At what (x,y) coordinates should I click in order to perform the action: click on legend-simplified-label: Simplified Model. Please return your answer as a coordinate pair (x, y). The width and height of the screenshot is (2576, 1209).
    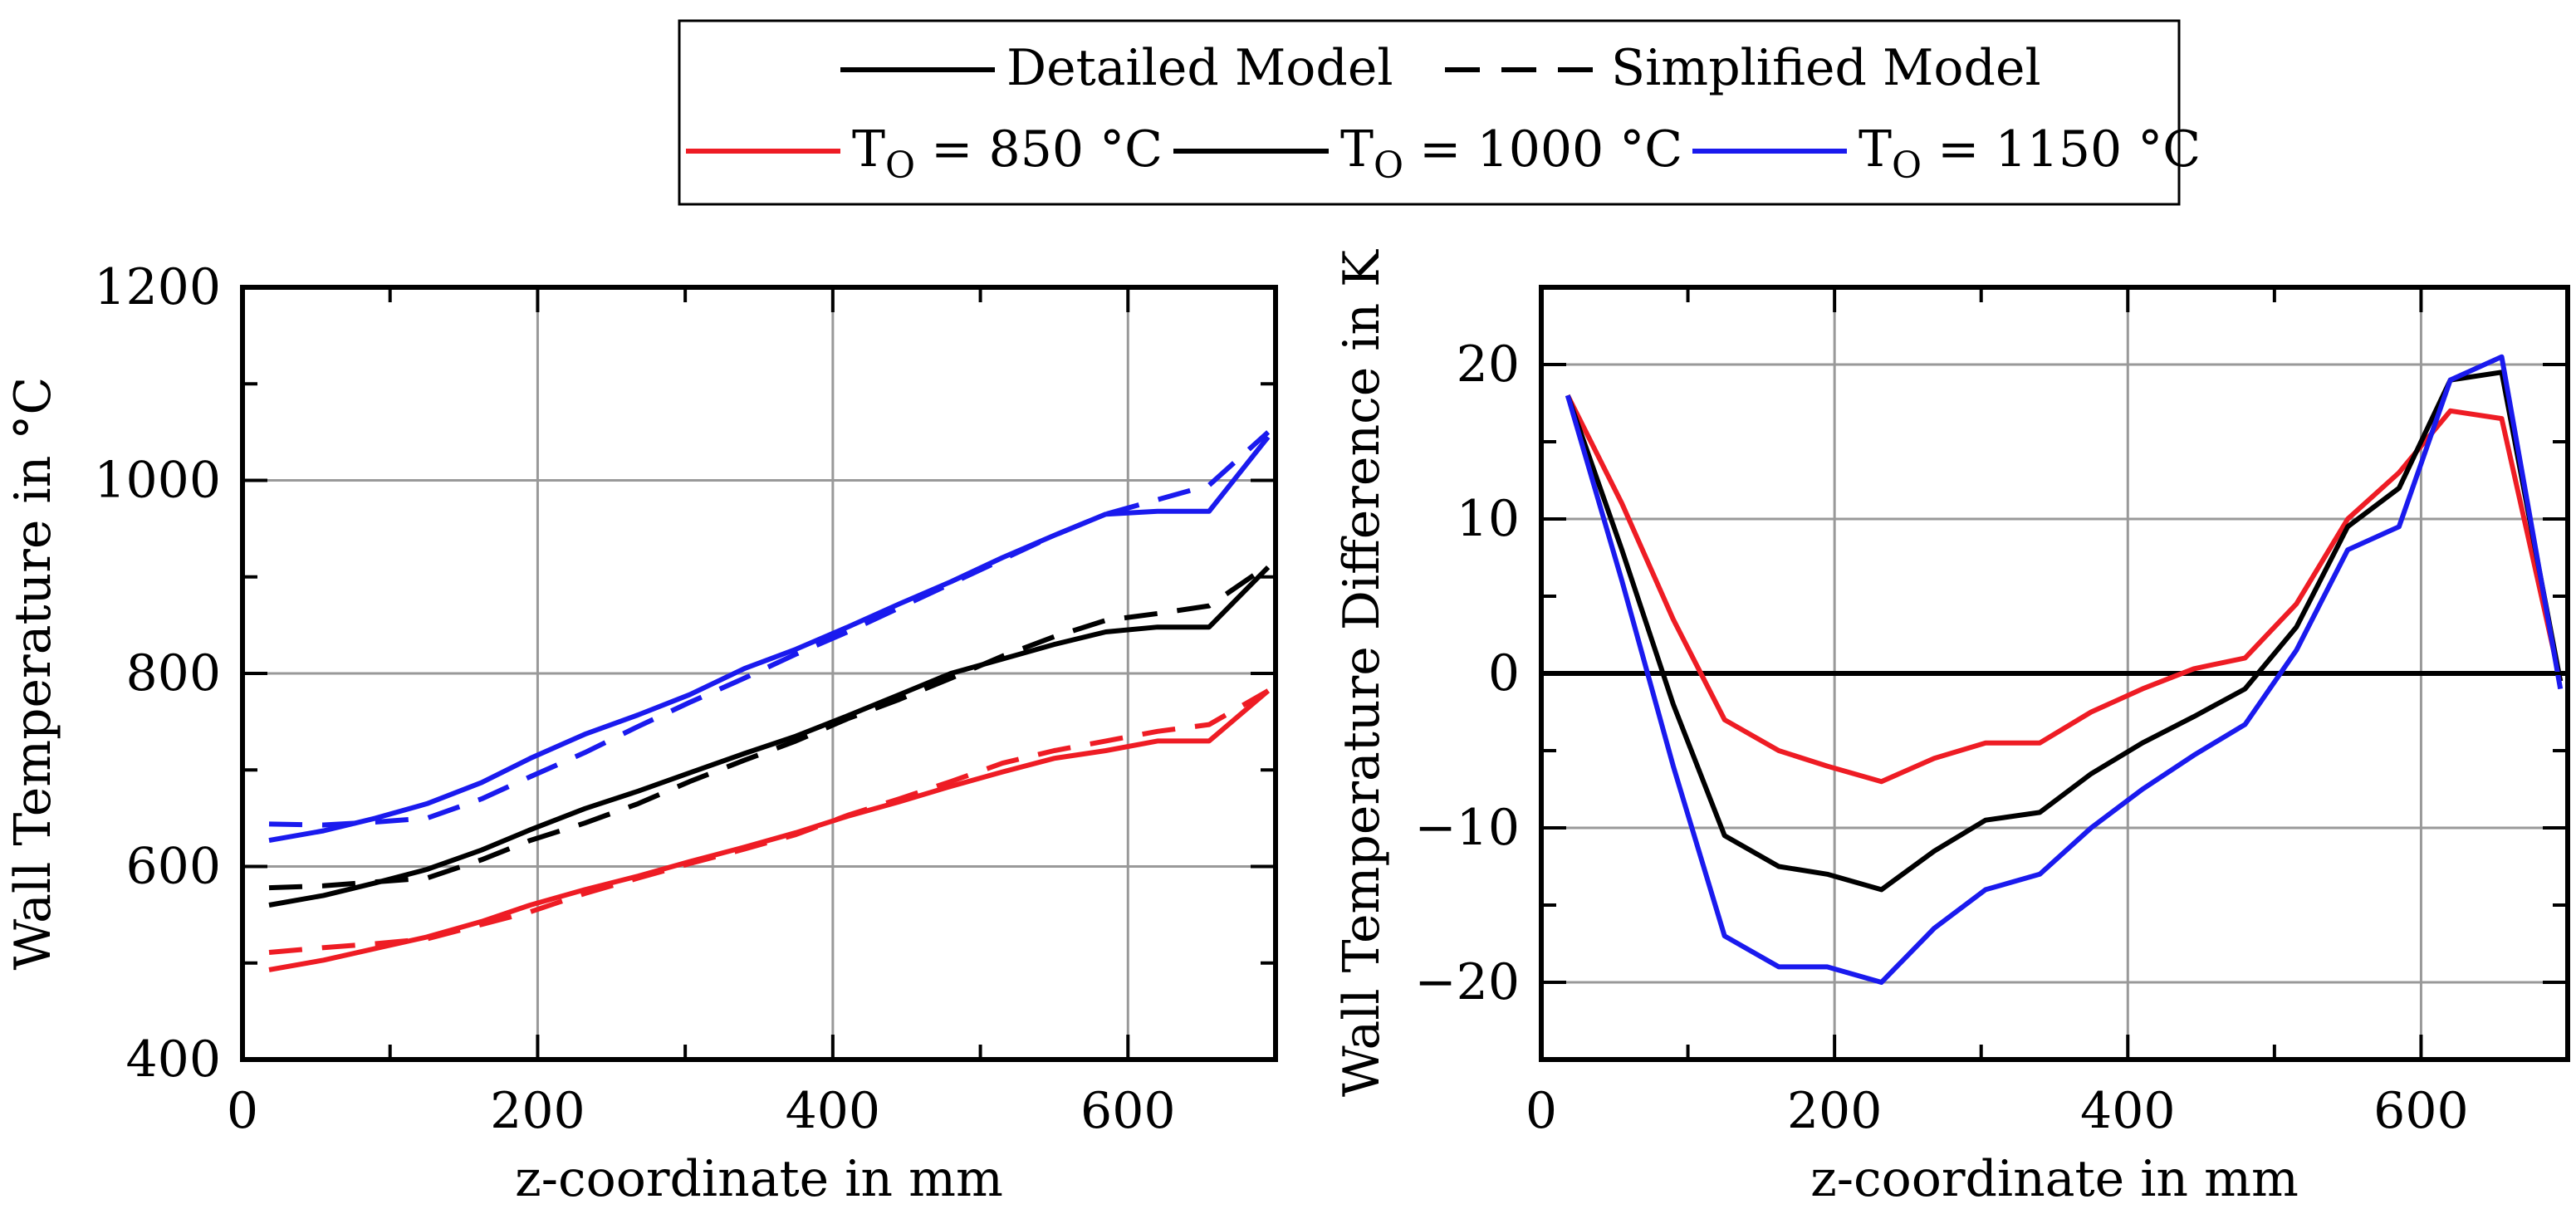
    Looking at the image, I should click on (1826, 68).